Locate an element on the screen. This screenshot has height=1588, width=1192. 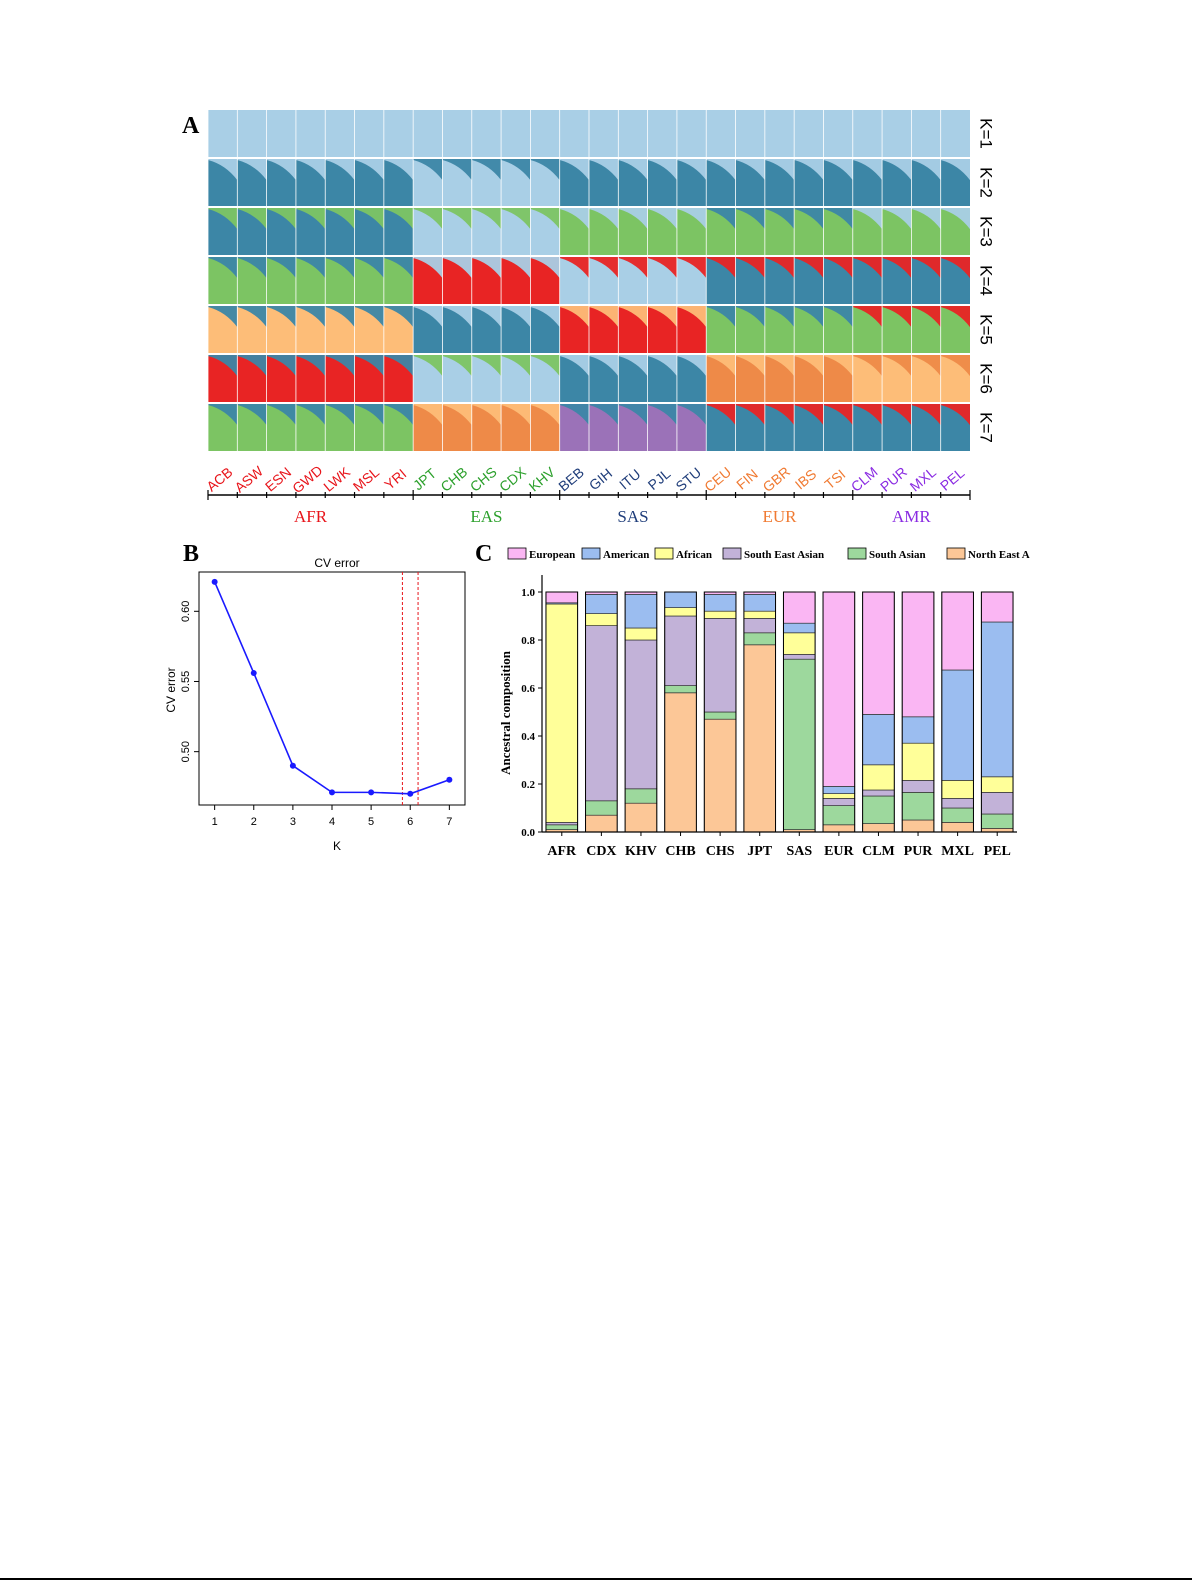
admixture-secondary-acb-k7 is located at coordinates (223, 415).